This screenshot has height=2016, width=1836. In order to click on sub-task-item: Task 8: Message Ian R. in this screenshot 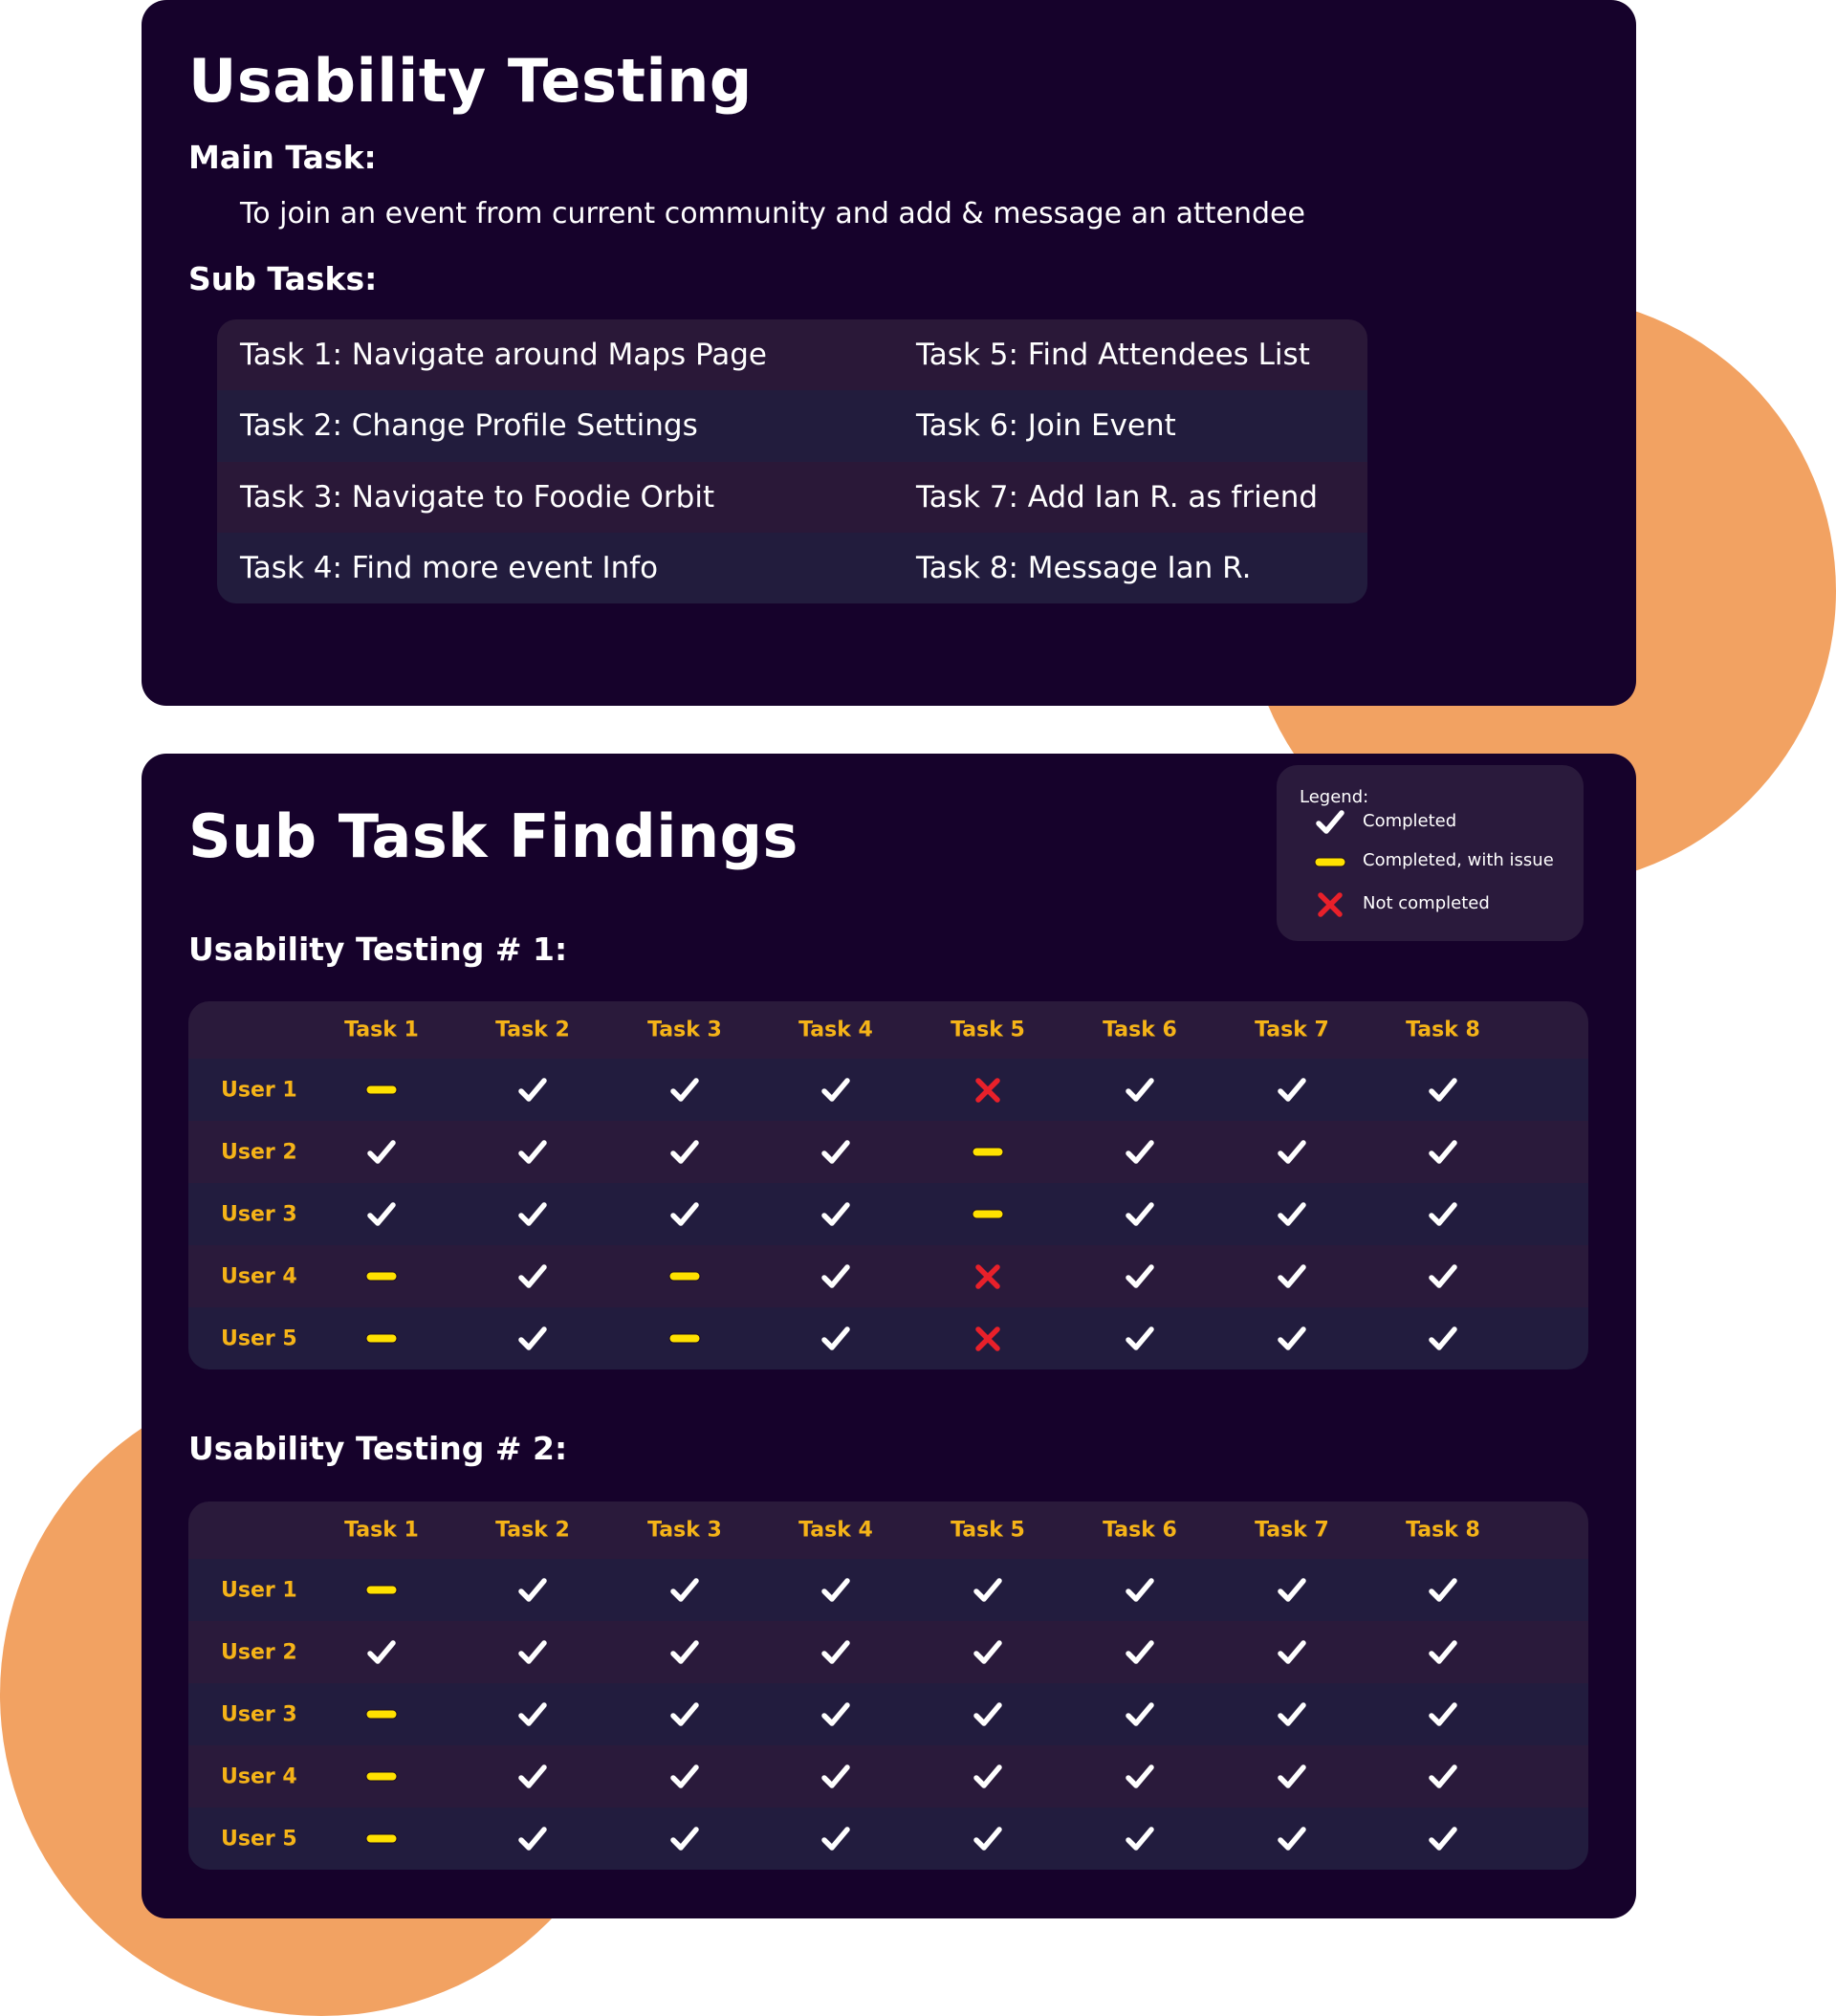, I will do `click(1084, 567)`.